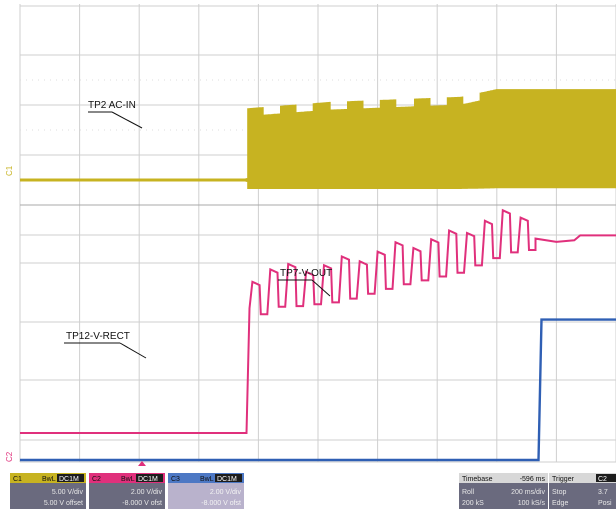 The width and height of the screenshot is (616, 512). I want to click on annotation-tp12-v-rect: TP12-V-RECT, so click(98, 336).